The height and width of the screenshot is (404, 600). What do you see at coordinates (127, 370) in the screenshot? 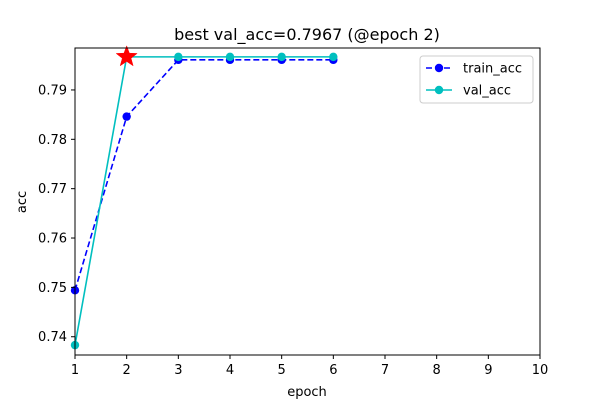
I see `x-tick-label: 2` at bounding box center [127, 370].